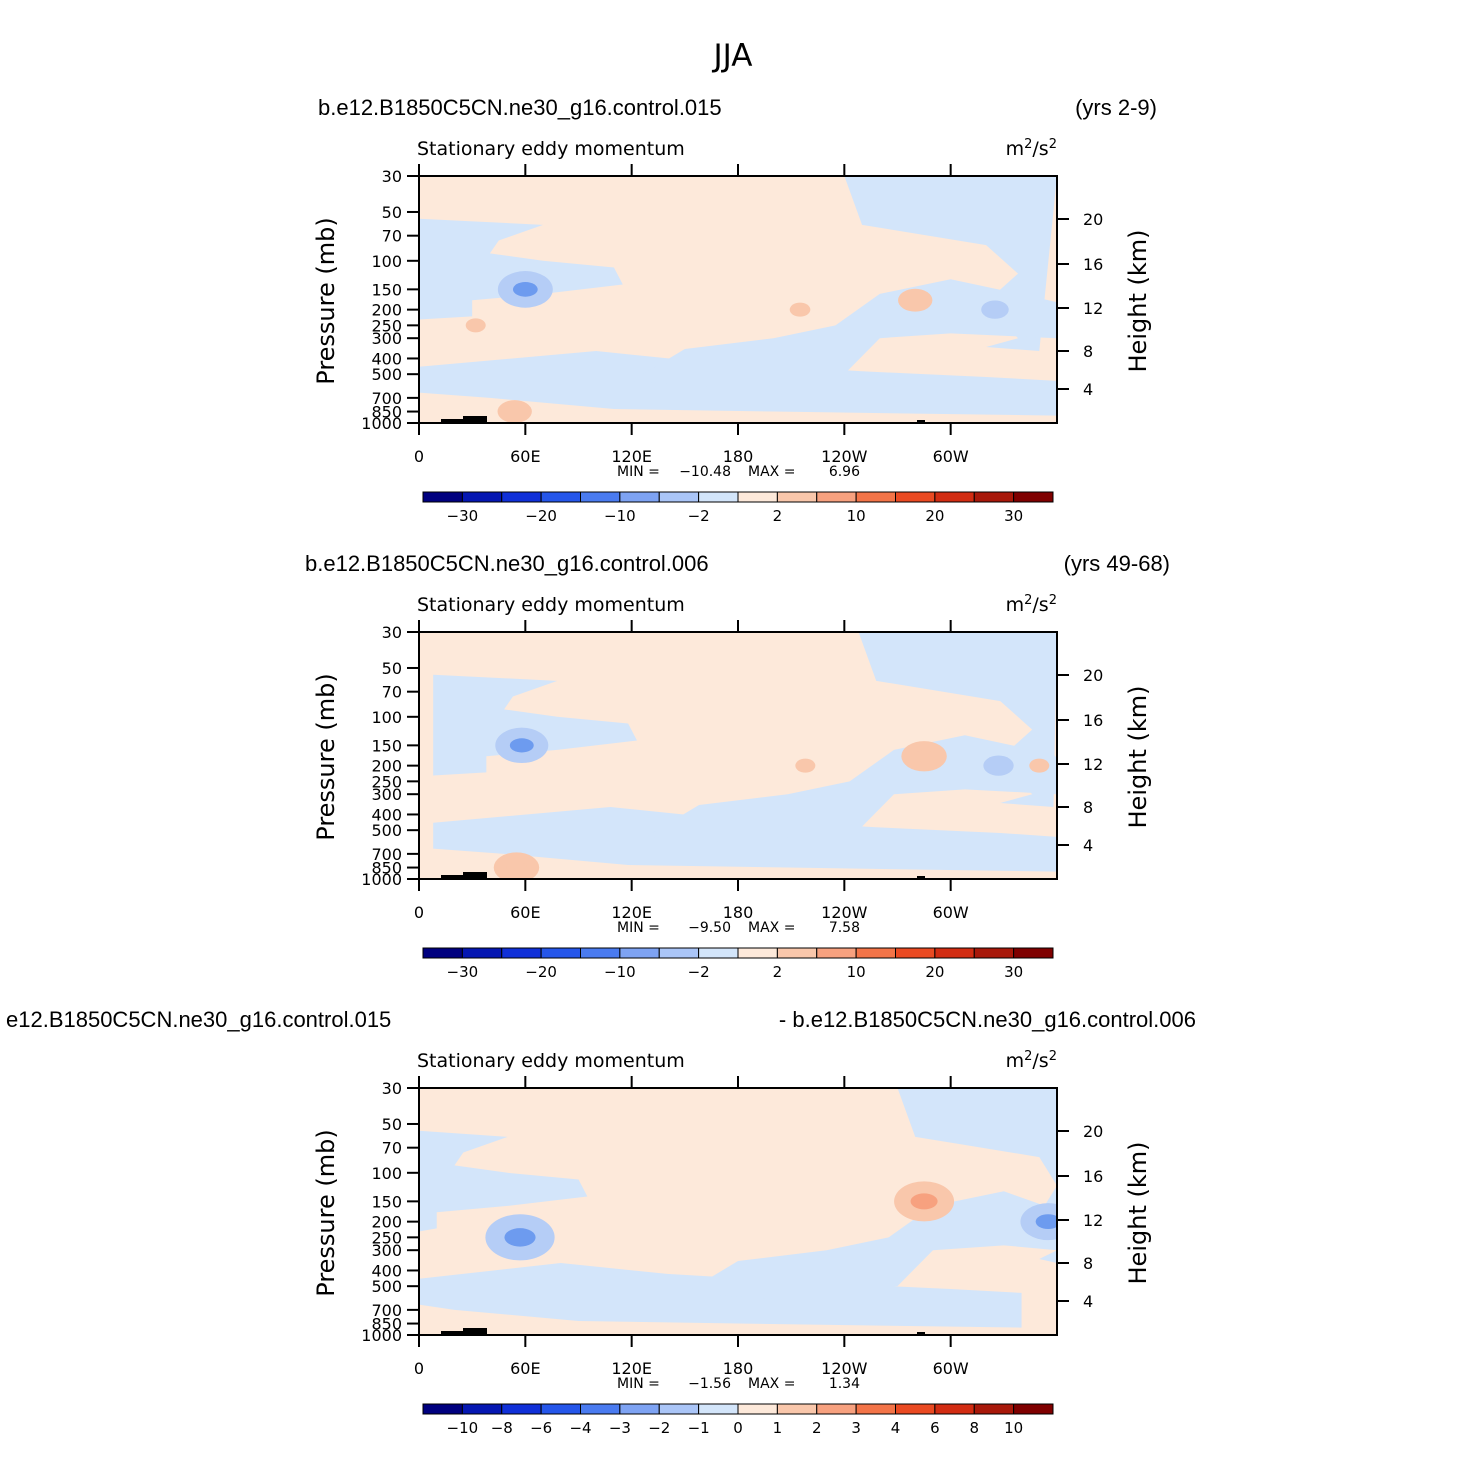 This screenshot has width=1467, height=1463. Describe the element at coordinates (520, 107) in the screenshot. I see `case-name-left: b.e12.B1850C5CN.ne30_g16.control.015` at that location.